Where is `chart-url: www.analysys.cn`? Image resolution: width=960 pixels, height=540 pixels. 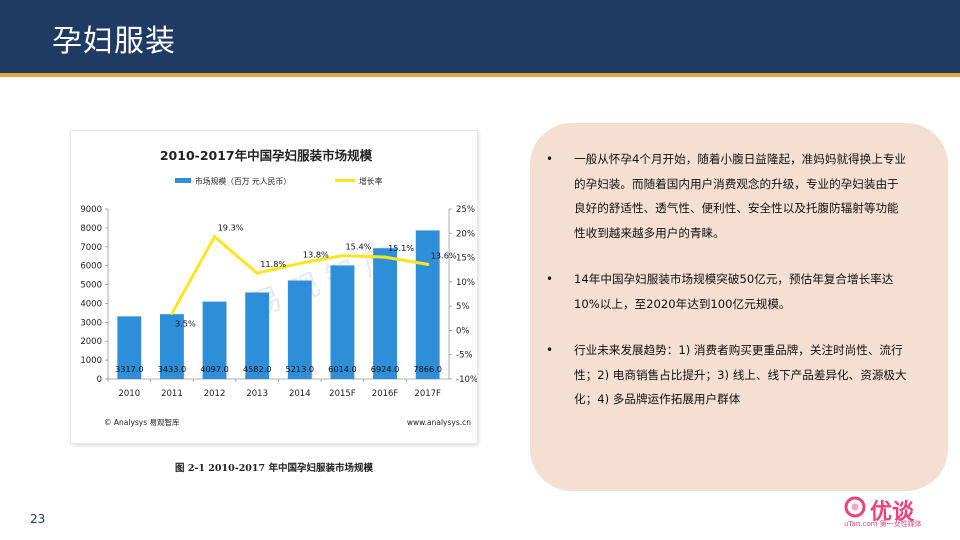
chart-url: www.analysys.cn is located at coordinates (439, 422).